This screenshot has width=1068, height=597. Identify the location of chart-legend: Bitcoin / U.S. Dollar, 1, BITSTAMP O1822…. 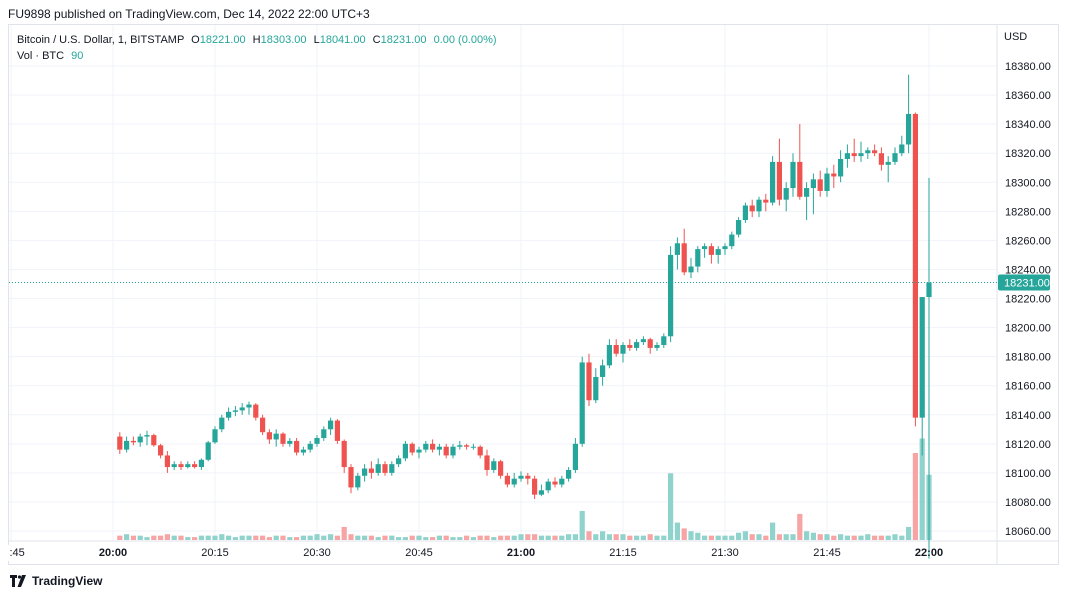
(257, 48).